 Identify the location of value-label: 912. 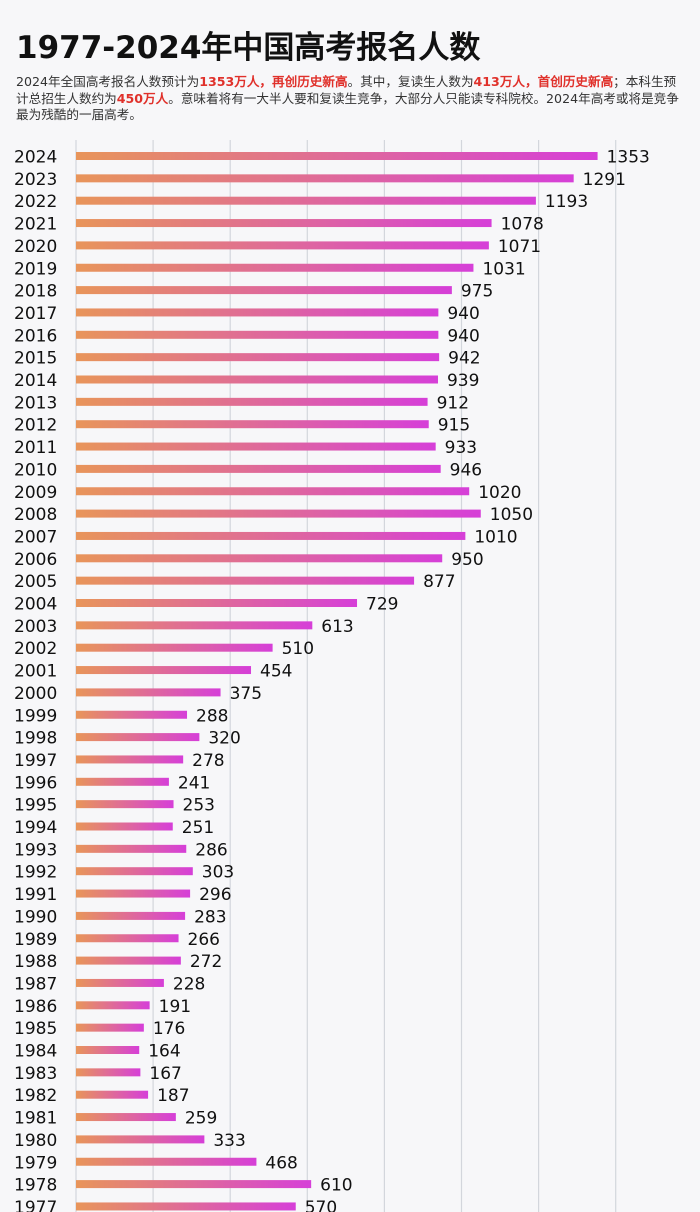
(453, 403).